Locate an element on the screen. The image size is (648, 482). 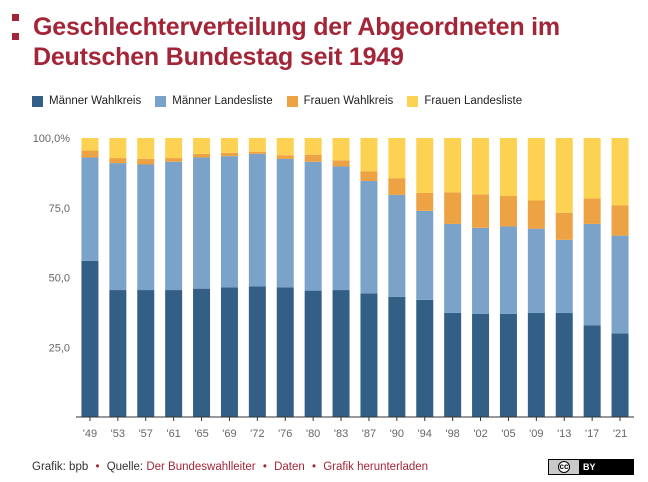
daten-link: Daten is located at coordinates (289, 467).